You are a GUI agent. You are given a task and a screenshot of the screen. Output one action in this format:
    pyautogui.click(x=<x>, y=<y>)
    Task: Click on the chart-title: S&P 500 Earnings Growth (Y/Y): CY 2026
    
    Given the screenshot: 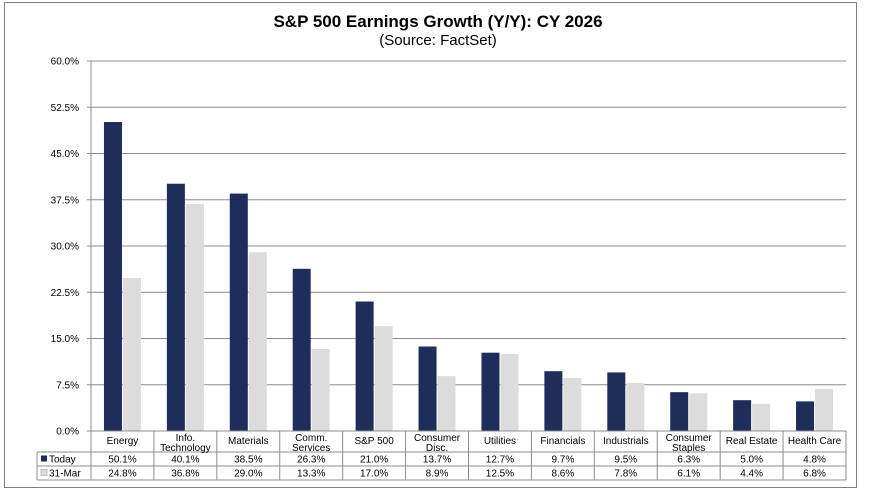 What is the action you would take?
    pyautogui.click(x=438, y=21)
    